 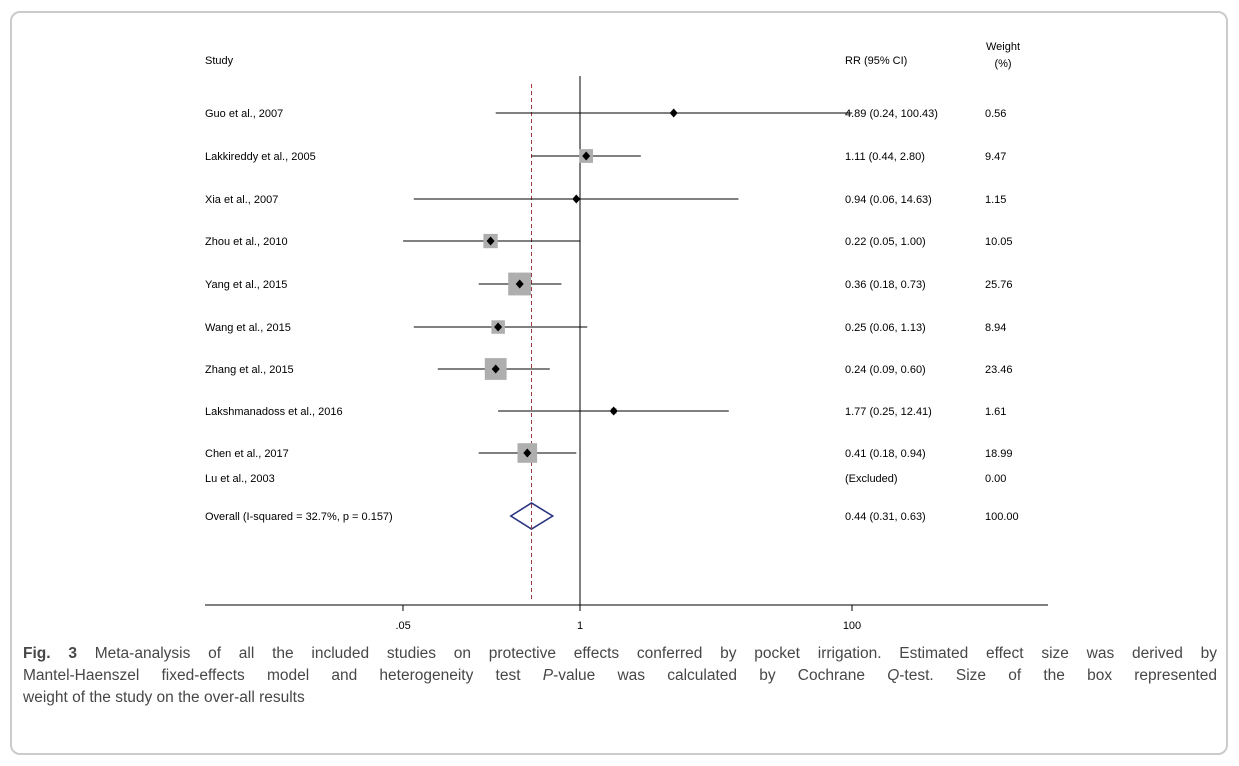 I want to click on study-label: Yang et al., 2015, so click(x=246, y=285).